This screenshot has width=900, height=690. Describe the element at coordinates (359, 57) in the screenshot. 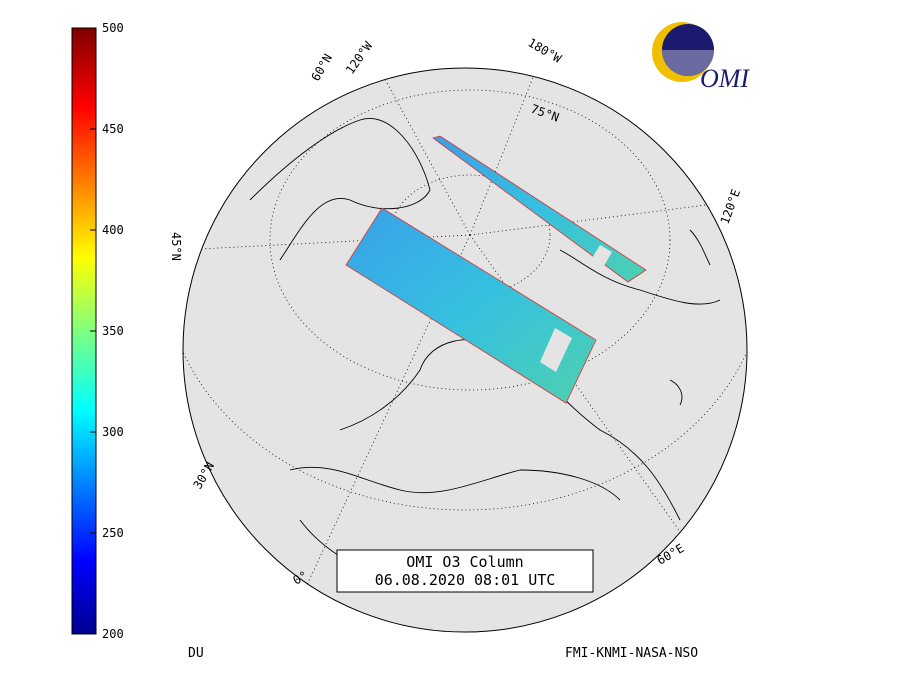

I see `graticule-label: 120°W` at that location.